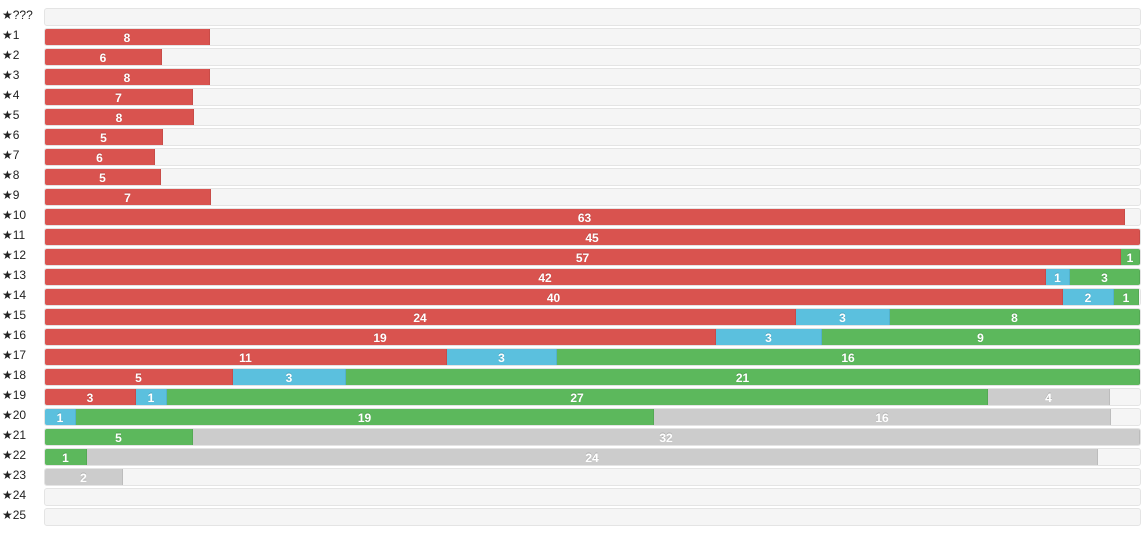 Image resolution: width=1145 pixels, height=537 pixels. What do you see at coordinates (848, 357) in the screenshot?
I see `bar-segment-green: 16` at bounding box center [848, 357].